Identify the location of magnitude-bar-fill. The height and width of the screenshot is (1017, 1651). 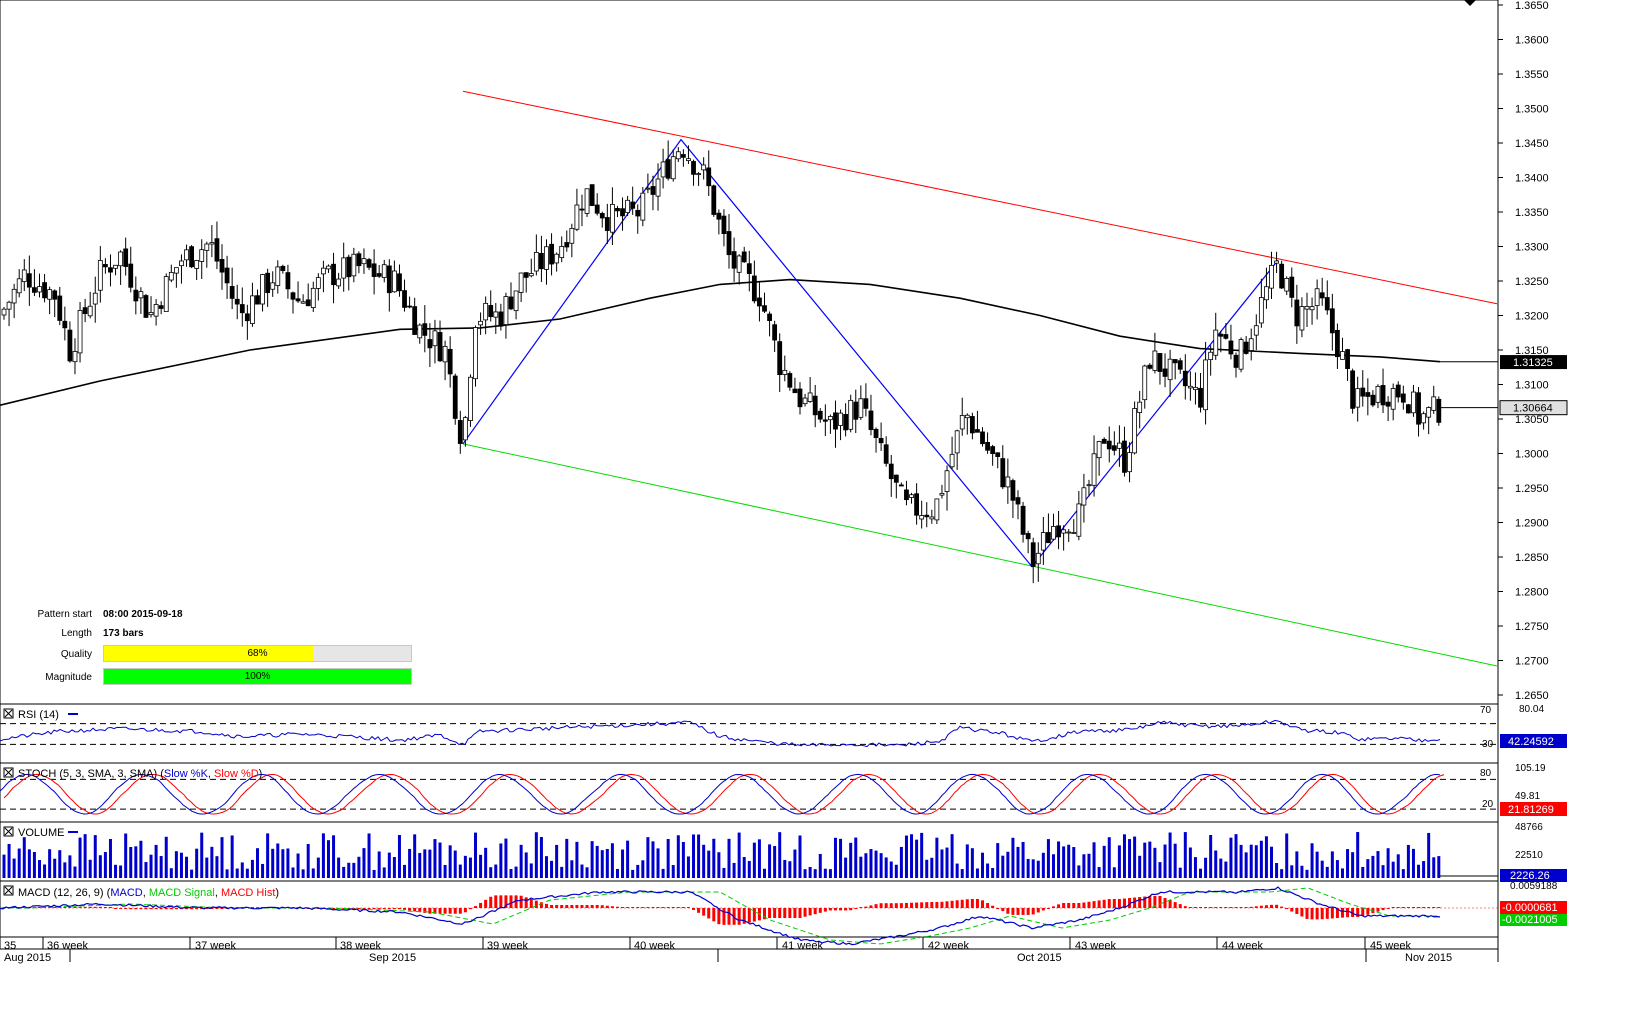
(257, 676).